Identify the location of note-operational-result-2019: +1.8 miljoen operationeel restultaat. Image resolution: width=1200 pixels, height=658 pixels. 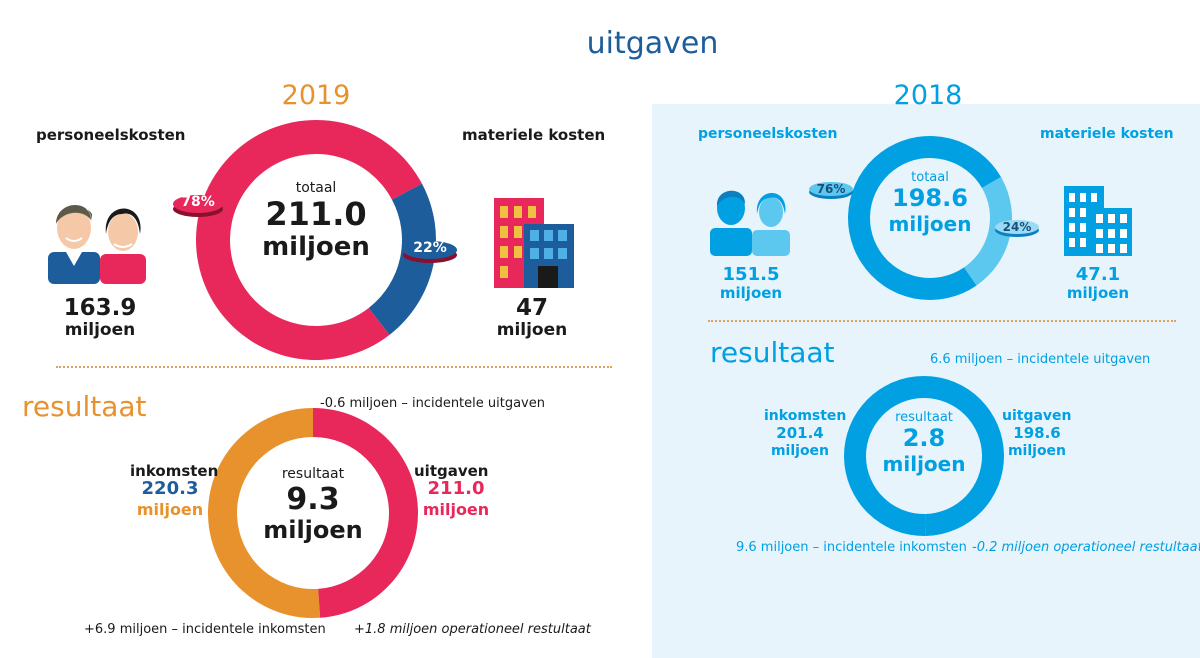
(472, 629).